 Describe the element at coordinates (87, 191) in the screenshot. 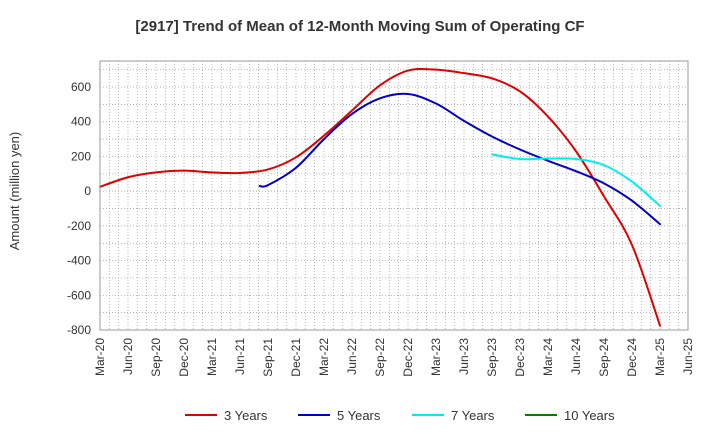

I see `y-tick-label: 0` at that location.